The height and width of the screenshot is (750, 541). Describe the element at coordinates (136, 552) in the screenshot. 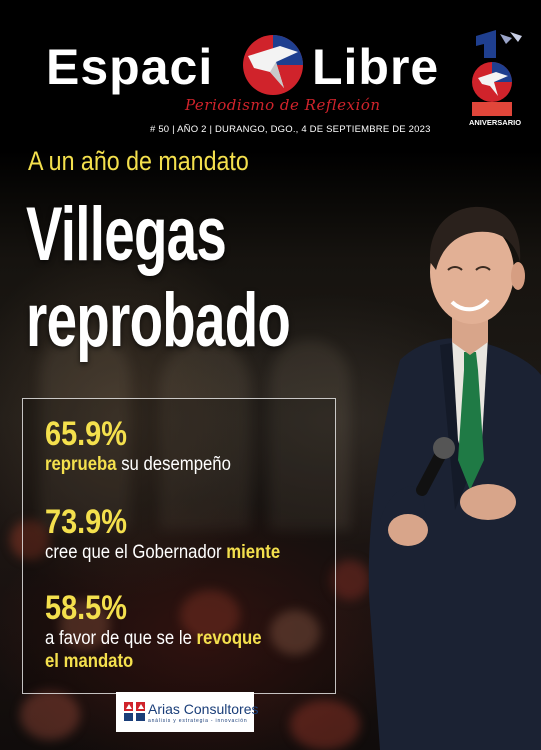

I see `stat-text-pre: cree que el Gobernador` at that location.